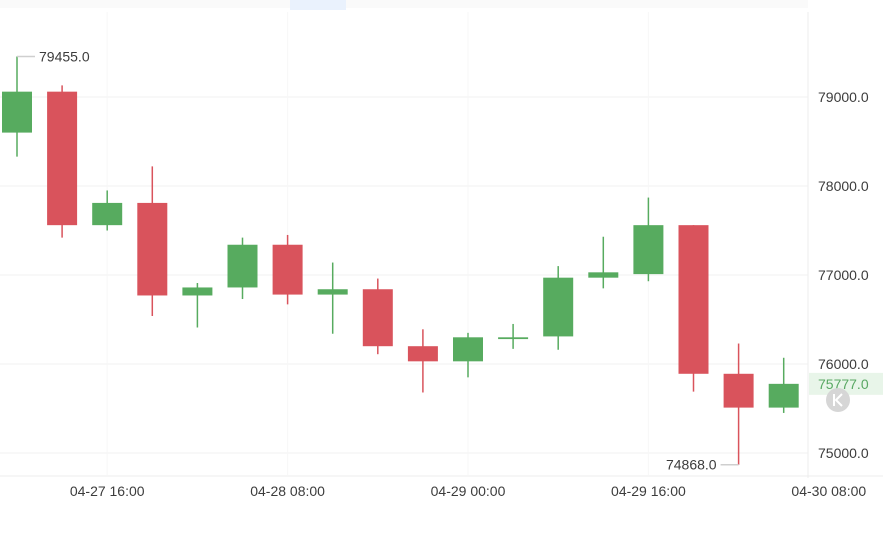 This screenshot has height=533, width=883. I want to click on x-tick-label: 04-27 16:00, so click(107, 491).